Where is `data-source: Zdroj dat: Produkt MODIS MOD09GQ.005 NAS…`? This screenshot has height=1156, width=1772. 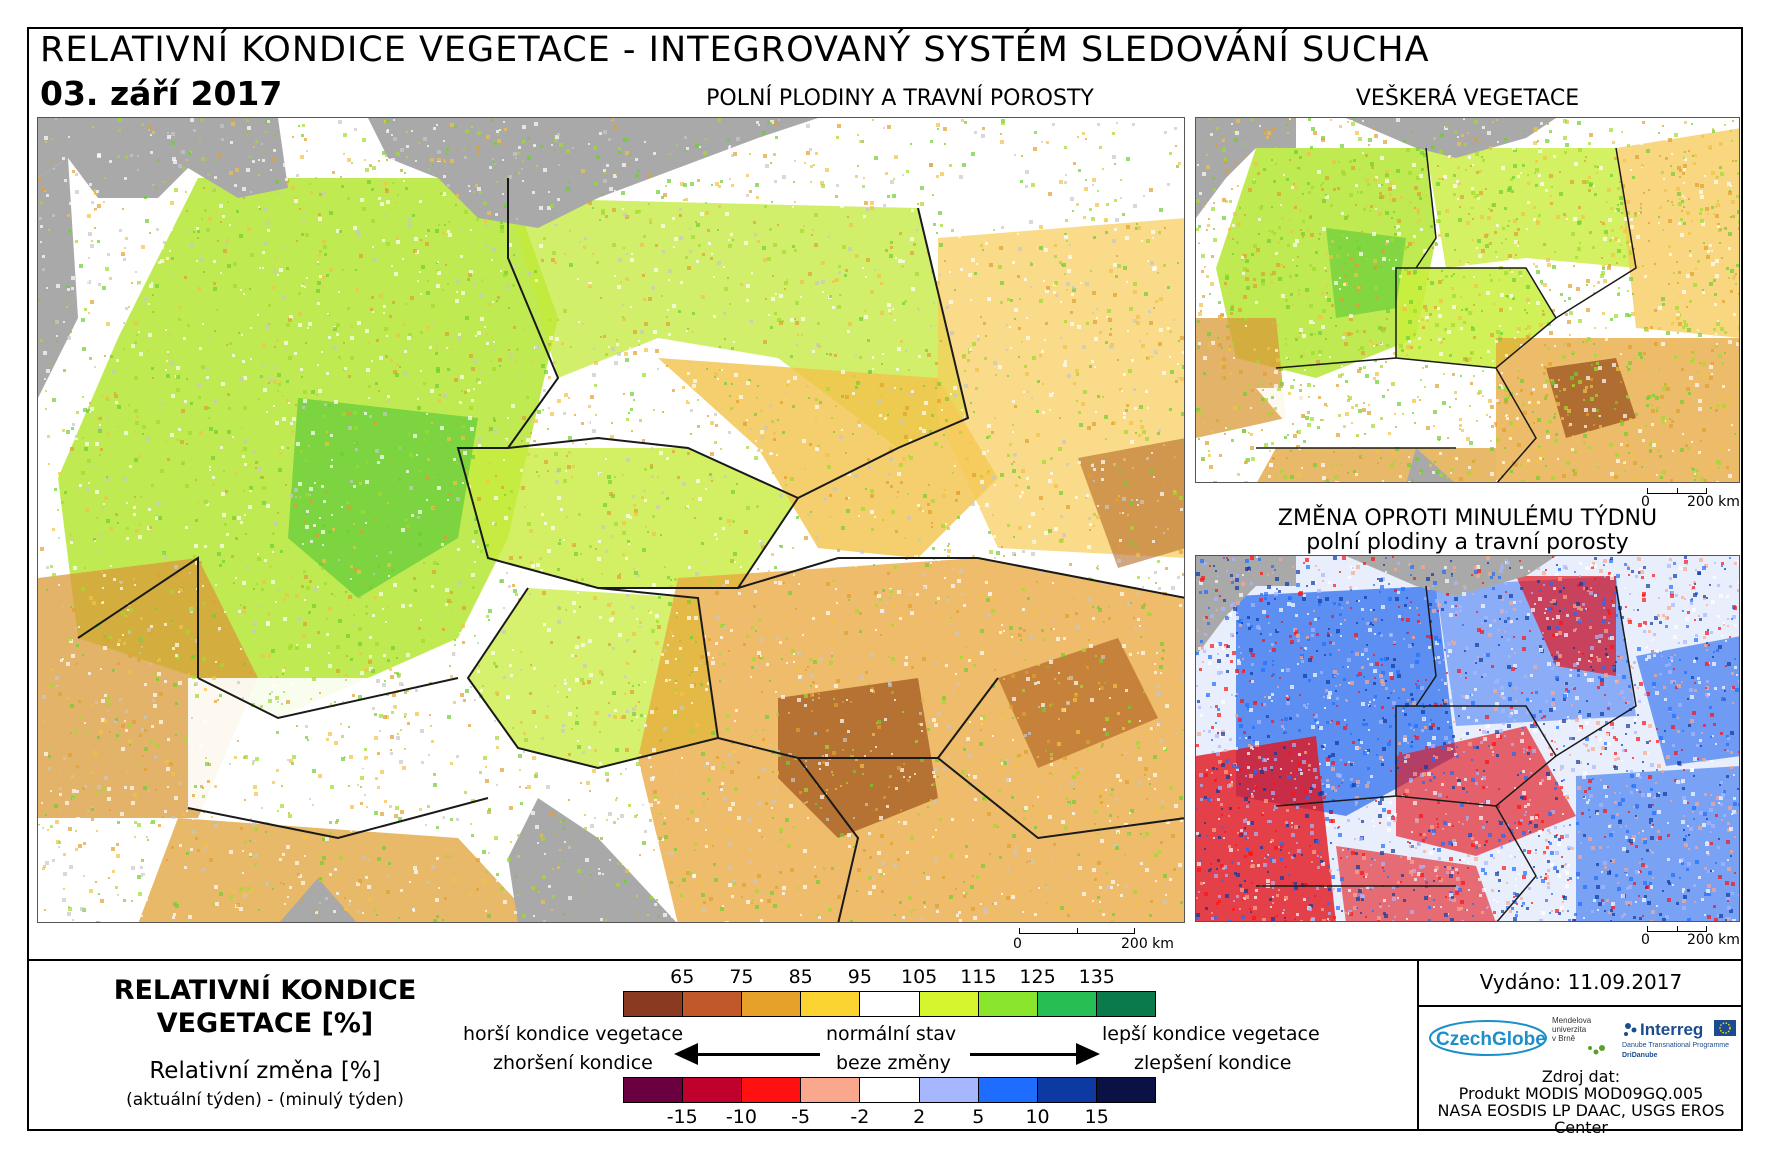
data-source: Zdroj dat: Produkt MODIS MOD09GQ.005 NAS… is located at coordinates (1581, 1102).